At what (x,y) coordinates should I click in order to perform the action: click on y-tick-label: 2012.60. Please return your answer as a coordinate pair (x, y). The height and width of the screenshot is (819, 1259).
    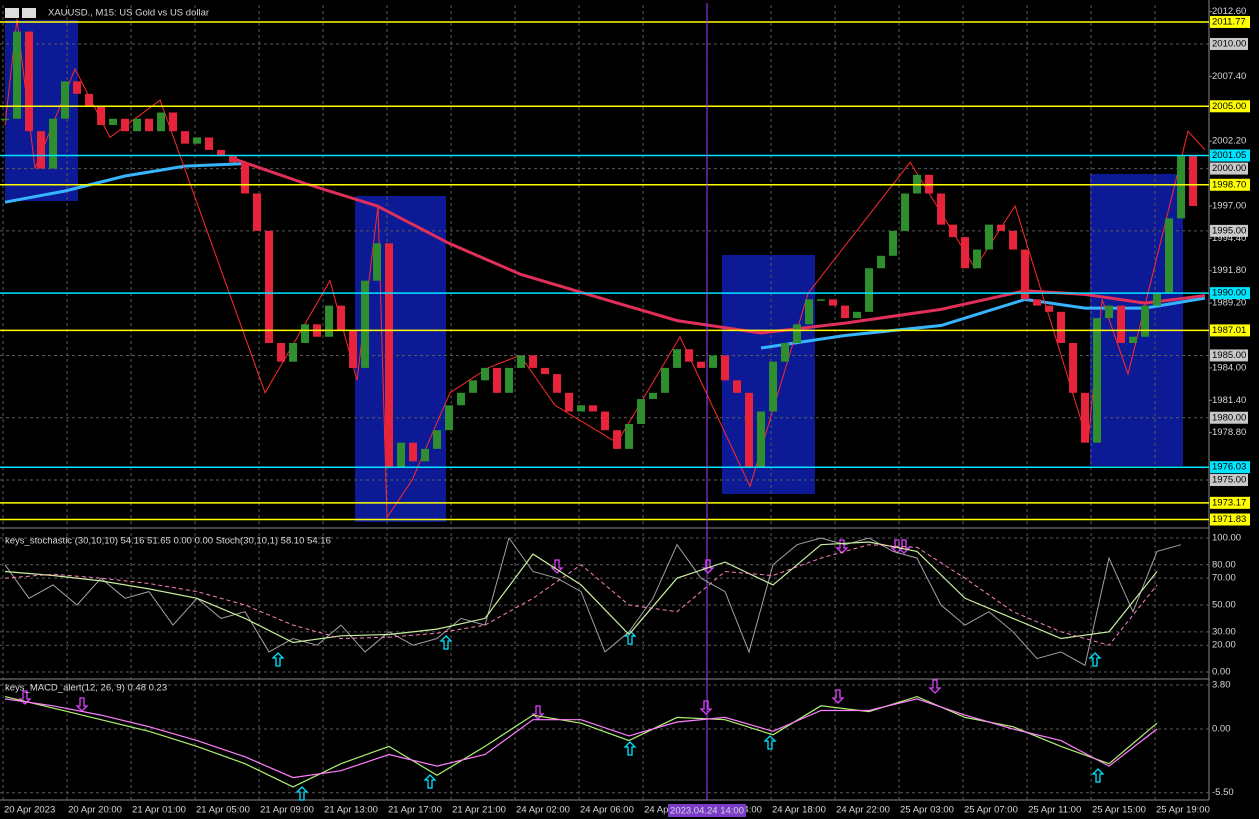
    Looking at the image, I should click on (1229, 11).